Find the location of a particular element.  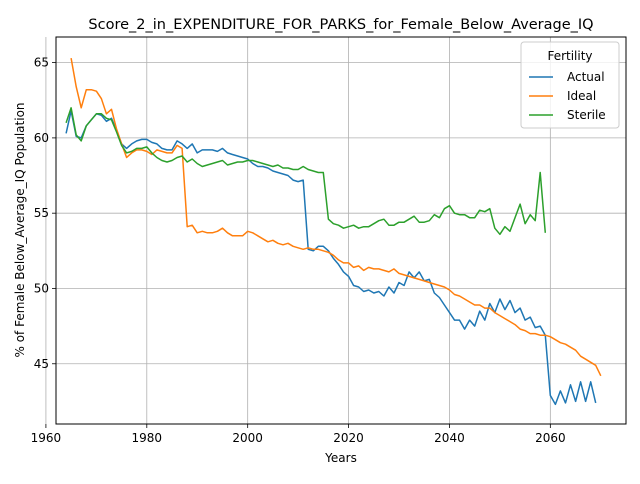

legend: Fertility Actual Ideal Sterile is located at coordinates (570, 85).